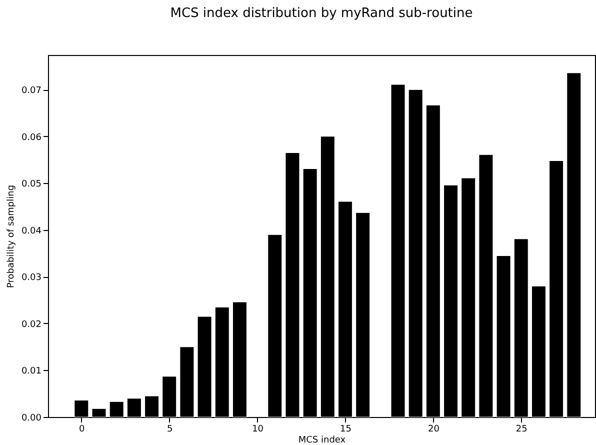  Describe the element at coordinates (31, 137) in the screenshot. I see `y-tick-label: 0.06` at that location.